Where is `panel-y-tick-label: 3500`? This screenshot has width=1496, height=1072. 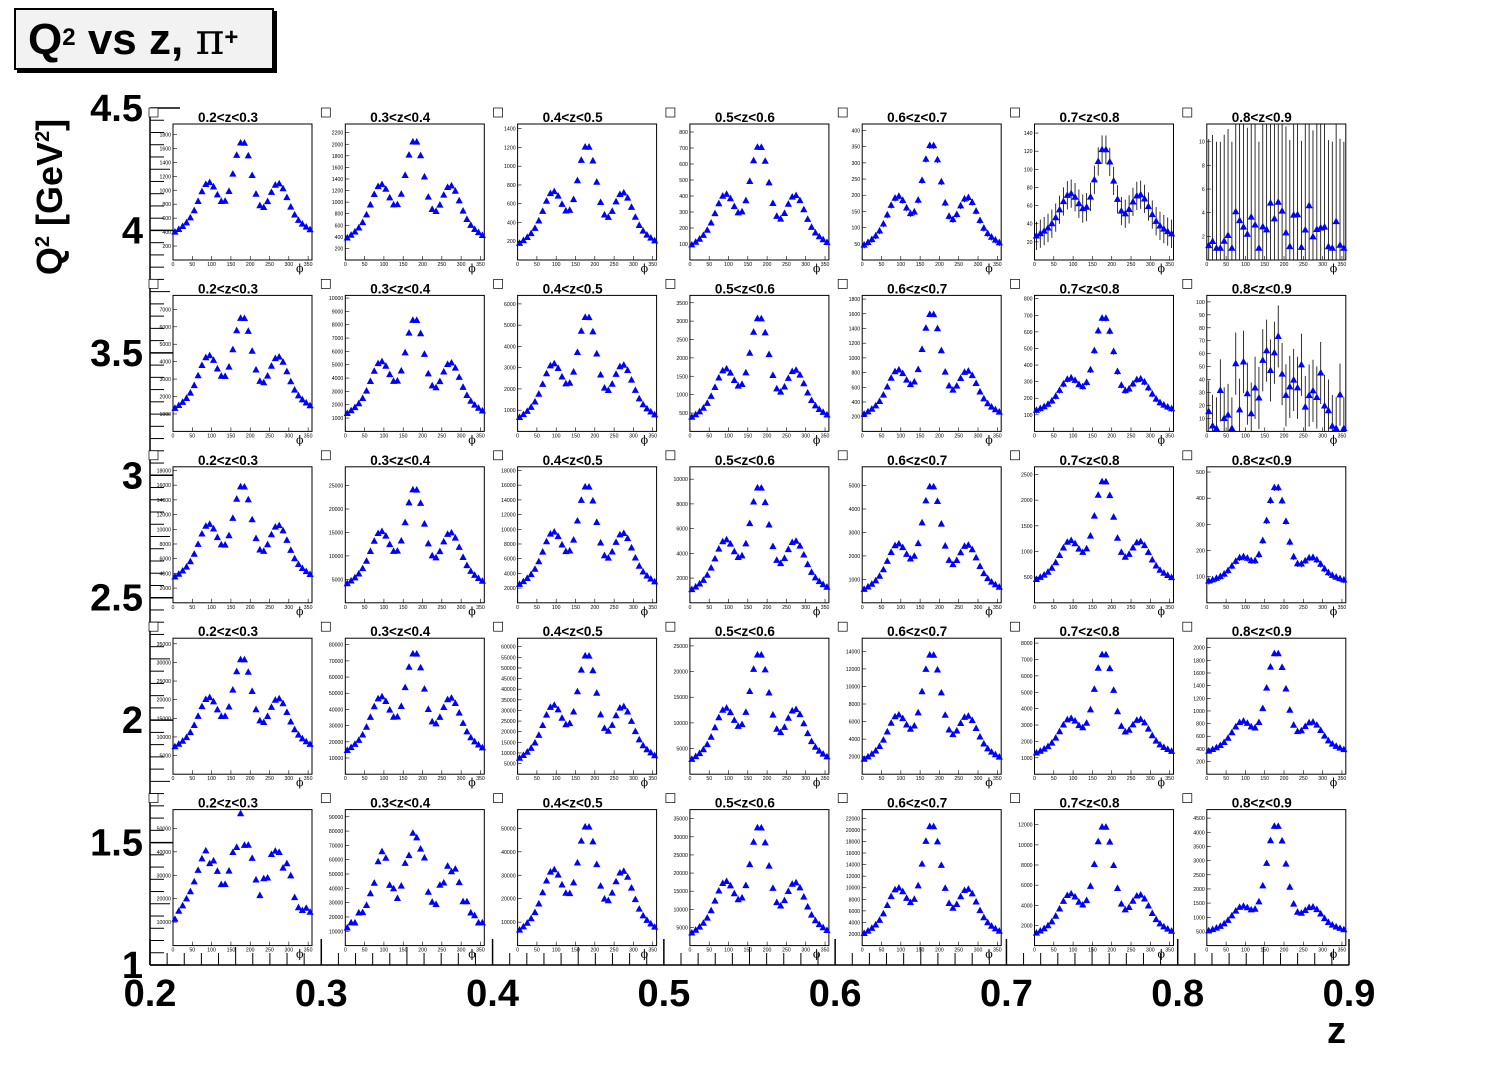
panel-y-tick-label: 3500 is located at coordinates (1199, 847).